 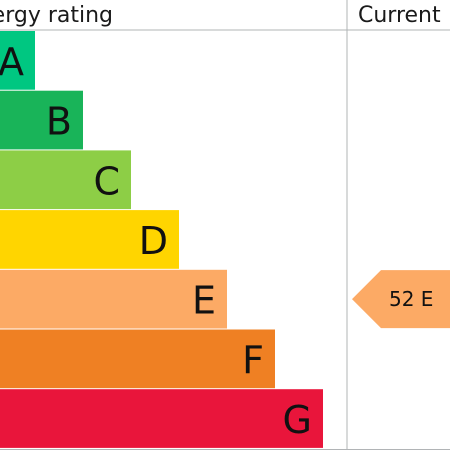 I want to click on current-rating-pointer: 52 E, so click(x=401, y=299).